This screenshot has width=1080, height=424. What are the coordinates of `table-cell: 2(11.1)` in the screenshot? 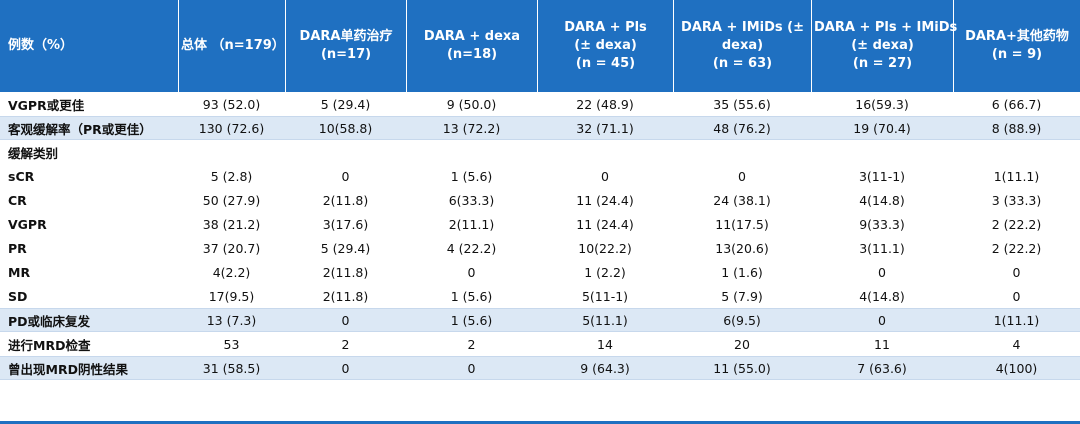 It's located at (471, 224).